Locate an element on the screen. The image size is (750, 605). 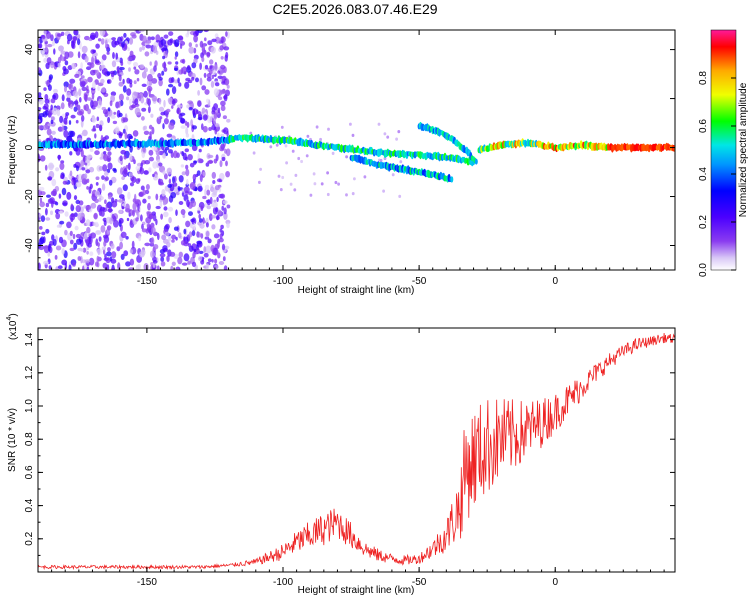
top-y-tick-label: 40 is located at coordinates (29, 50).